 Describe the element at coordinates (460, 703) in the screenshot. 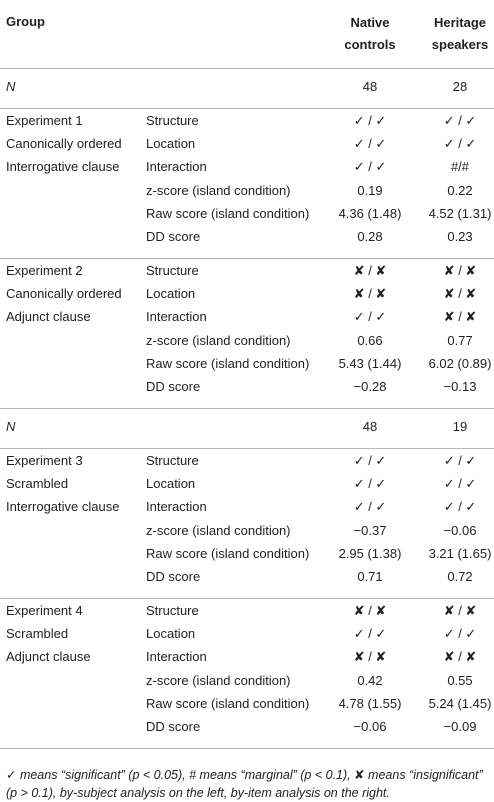

I see `heritage-value: 5.24 (1.45)` at that location.